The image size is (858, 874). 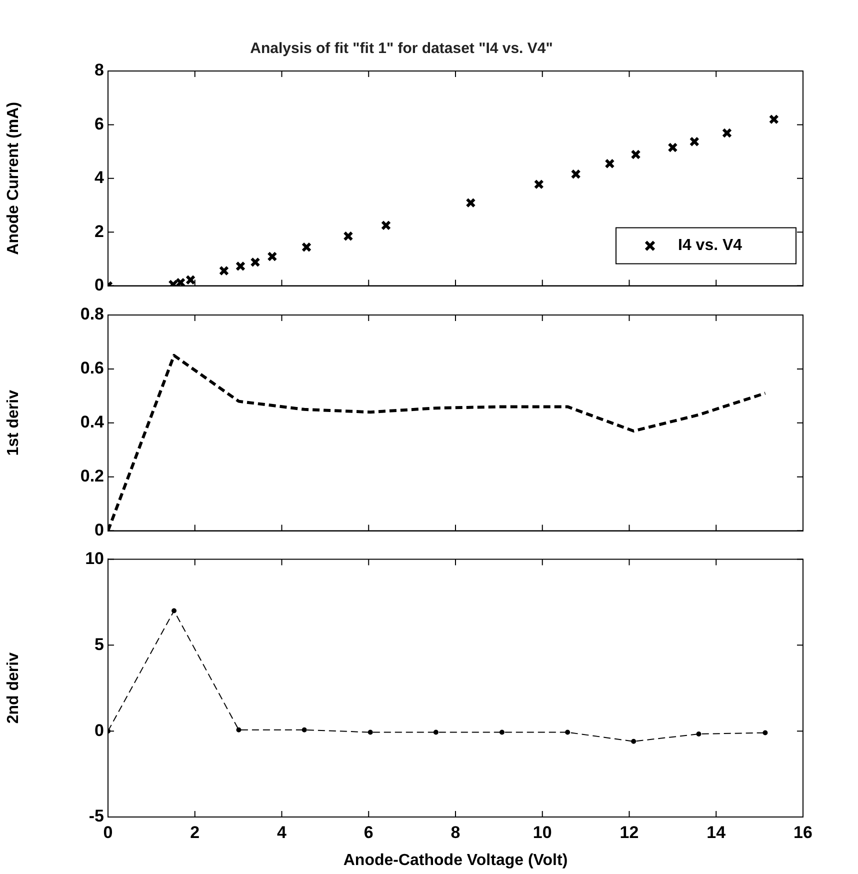 What do you see at coordinates (195, 832) in the screenshot?
I see `x-tick-label: 2` at bounding box center [195, 832].